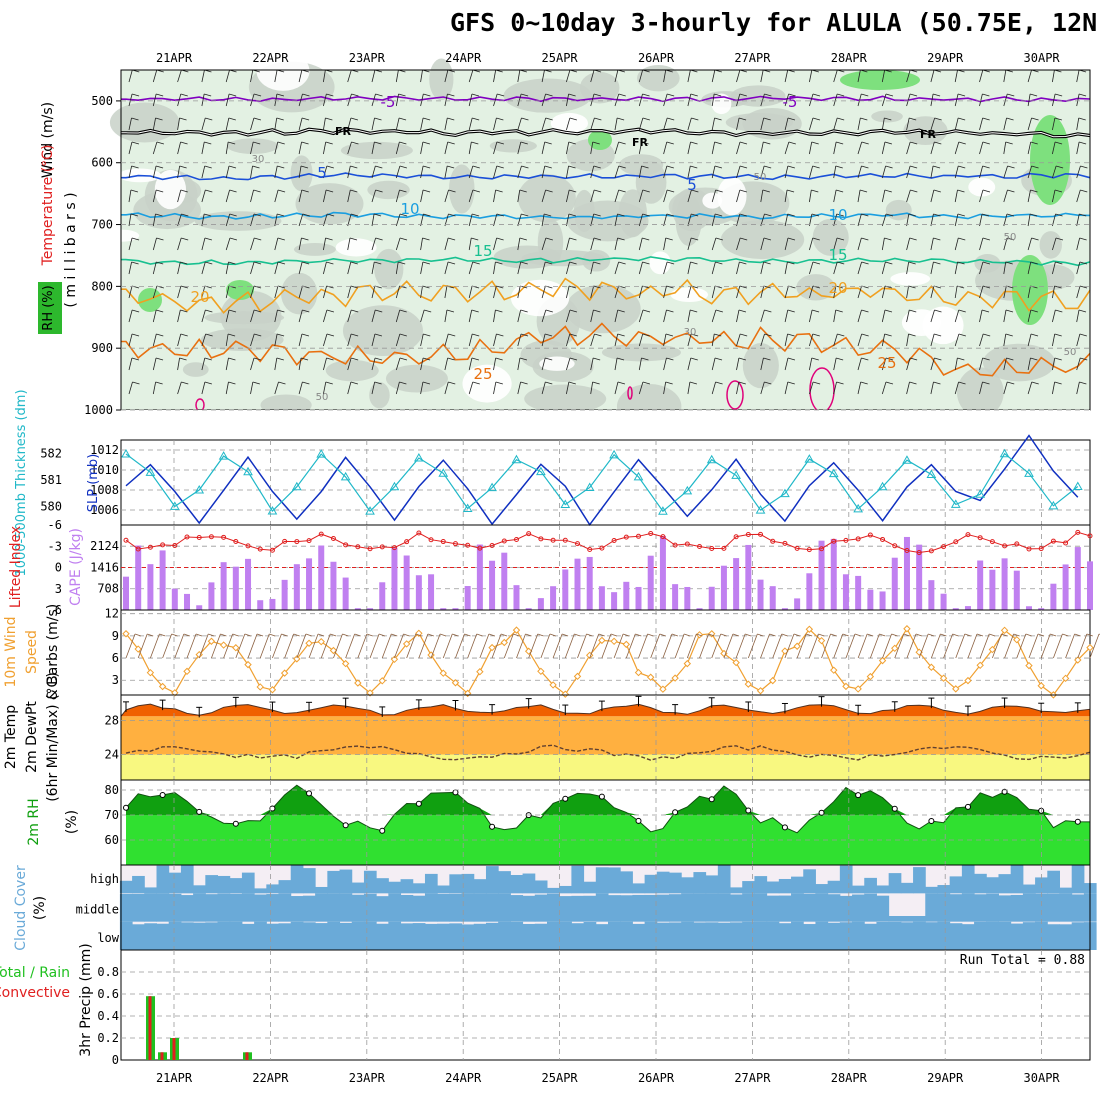  What do you see at coordinates (443, 472) in the screenshot?
I see `thickness-marker` at bounding box center [443, 472].